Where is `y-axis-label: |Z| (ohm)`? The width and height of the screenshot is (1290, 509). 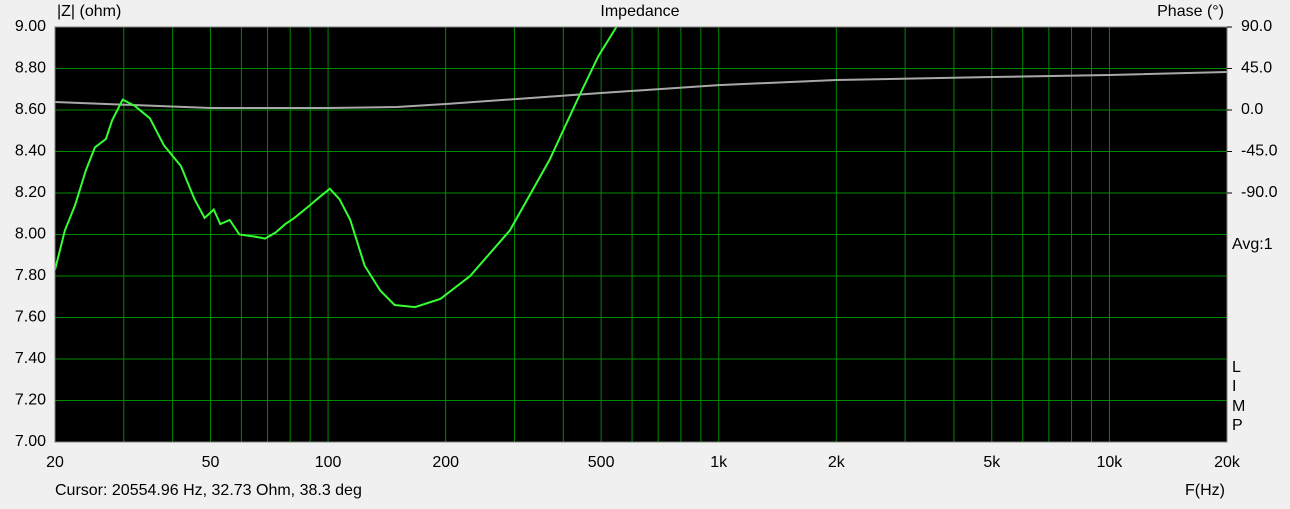 y-axis-label: |Z| (ohm) is located at coordinates (89, 11).